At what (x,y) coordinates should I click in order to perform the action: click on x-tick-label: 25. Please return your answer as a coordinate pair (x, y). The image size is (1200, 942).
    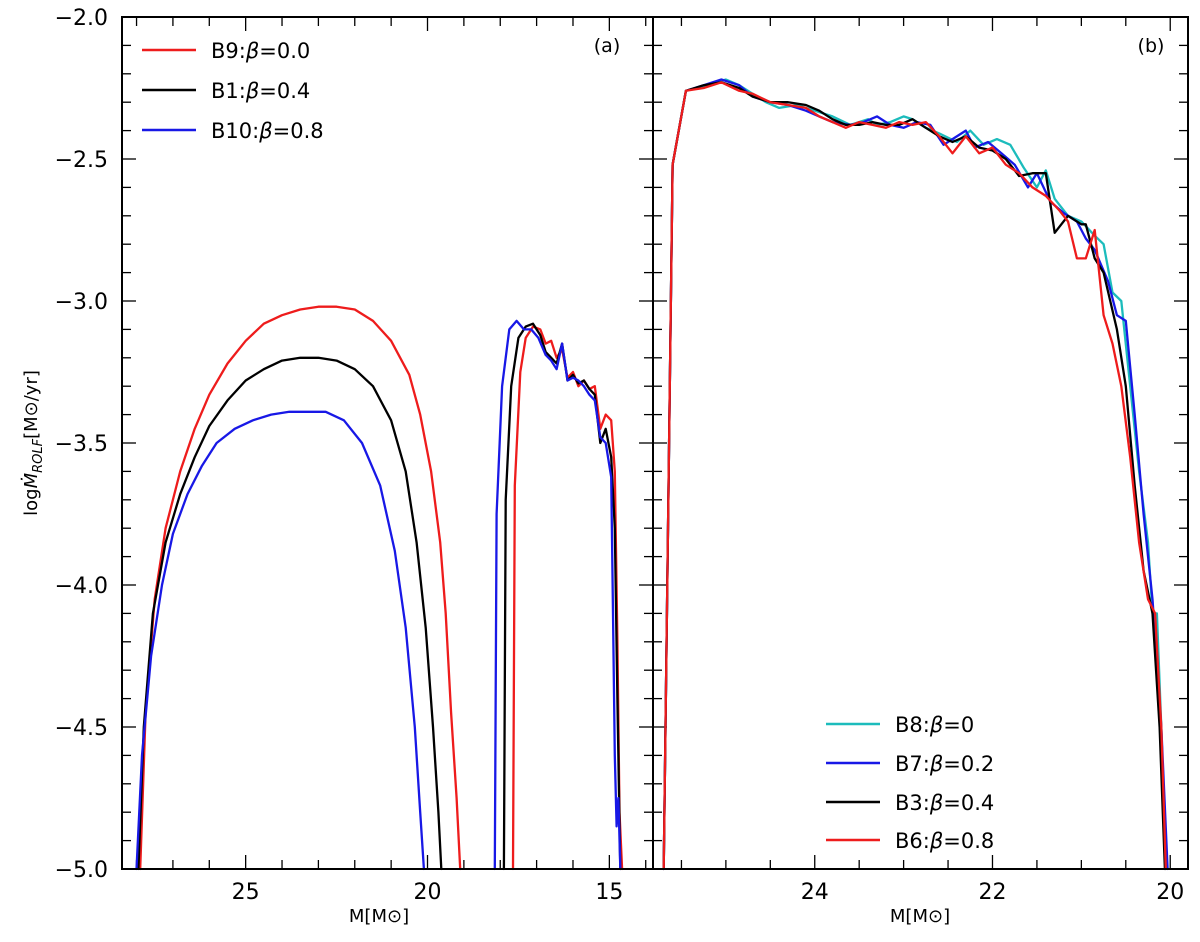
    Looking at the image, I should click on (246, 892).